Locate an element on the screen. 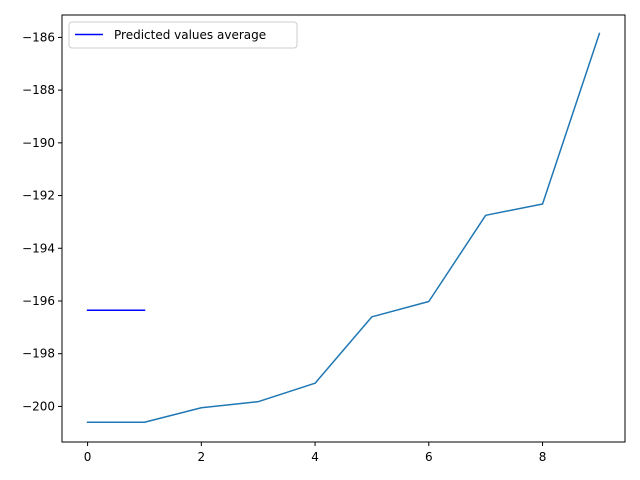 The height and width of the screenshot is (480, 640). legend-label-predicted-values-average: Predicted values average is located at coordinates (190, 35).